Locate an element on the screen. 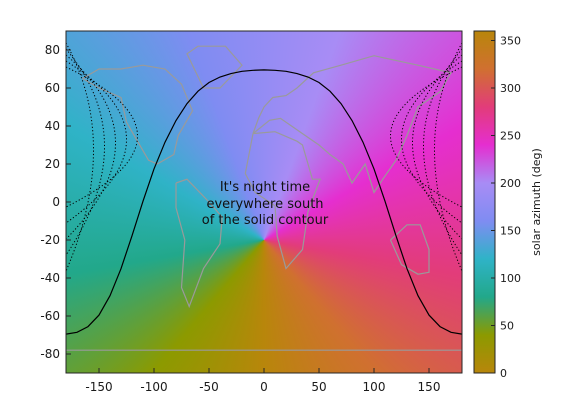 The width and height of the screenshot is (570, 420). colorbar-tick-label: 50 is located at coordinates (507, 326).